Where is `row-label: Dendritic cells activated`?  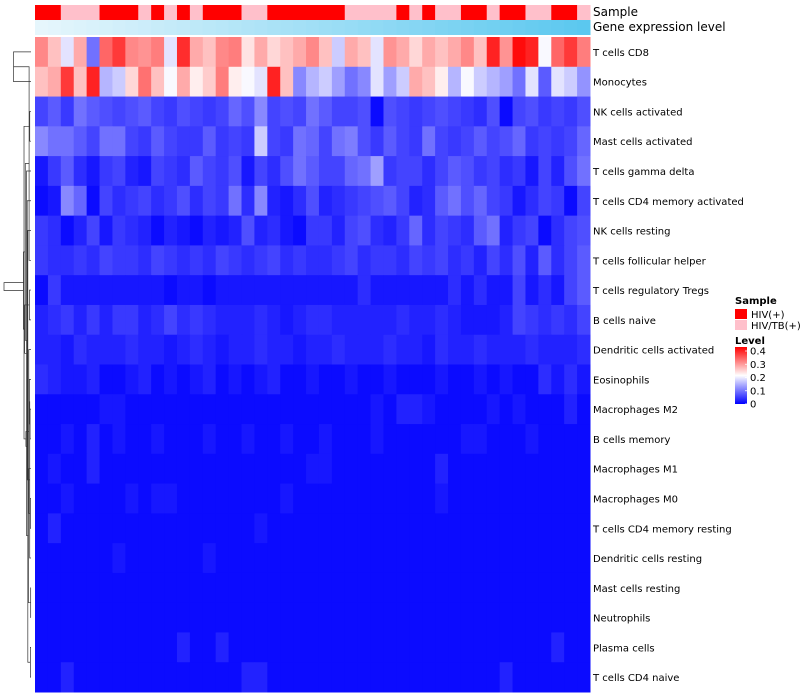
row-label: Dendritic cells activated is located at coordinates (653, 351).